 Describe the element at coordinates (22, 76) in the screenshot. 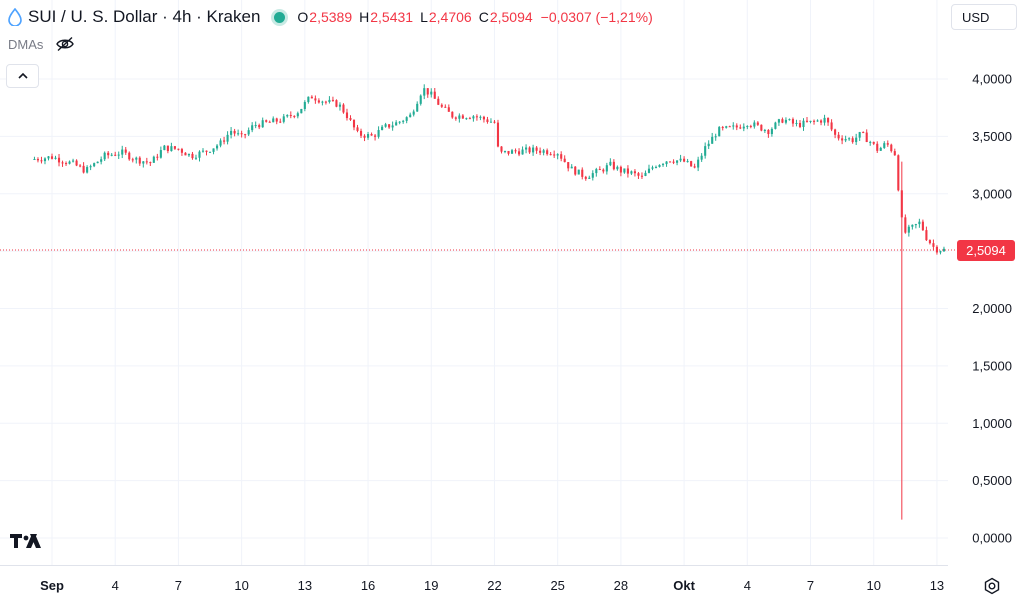

I see `collapse-legend-button` at that location.